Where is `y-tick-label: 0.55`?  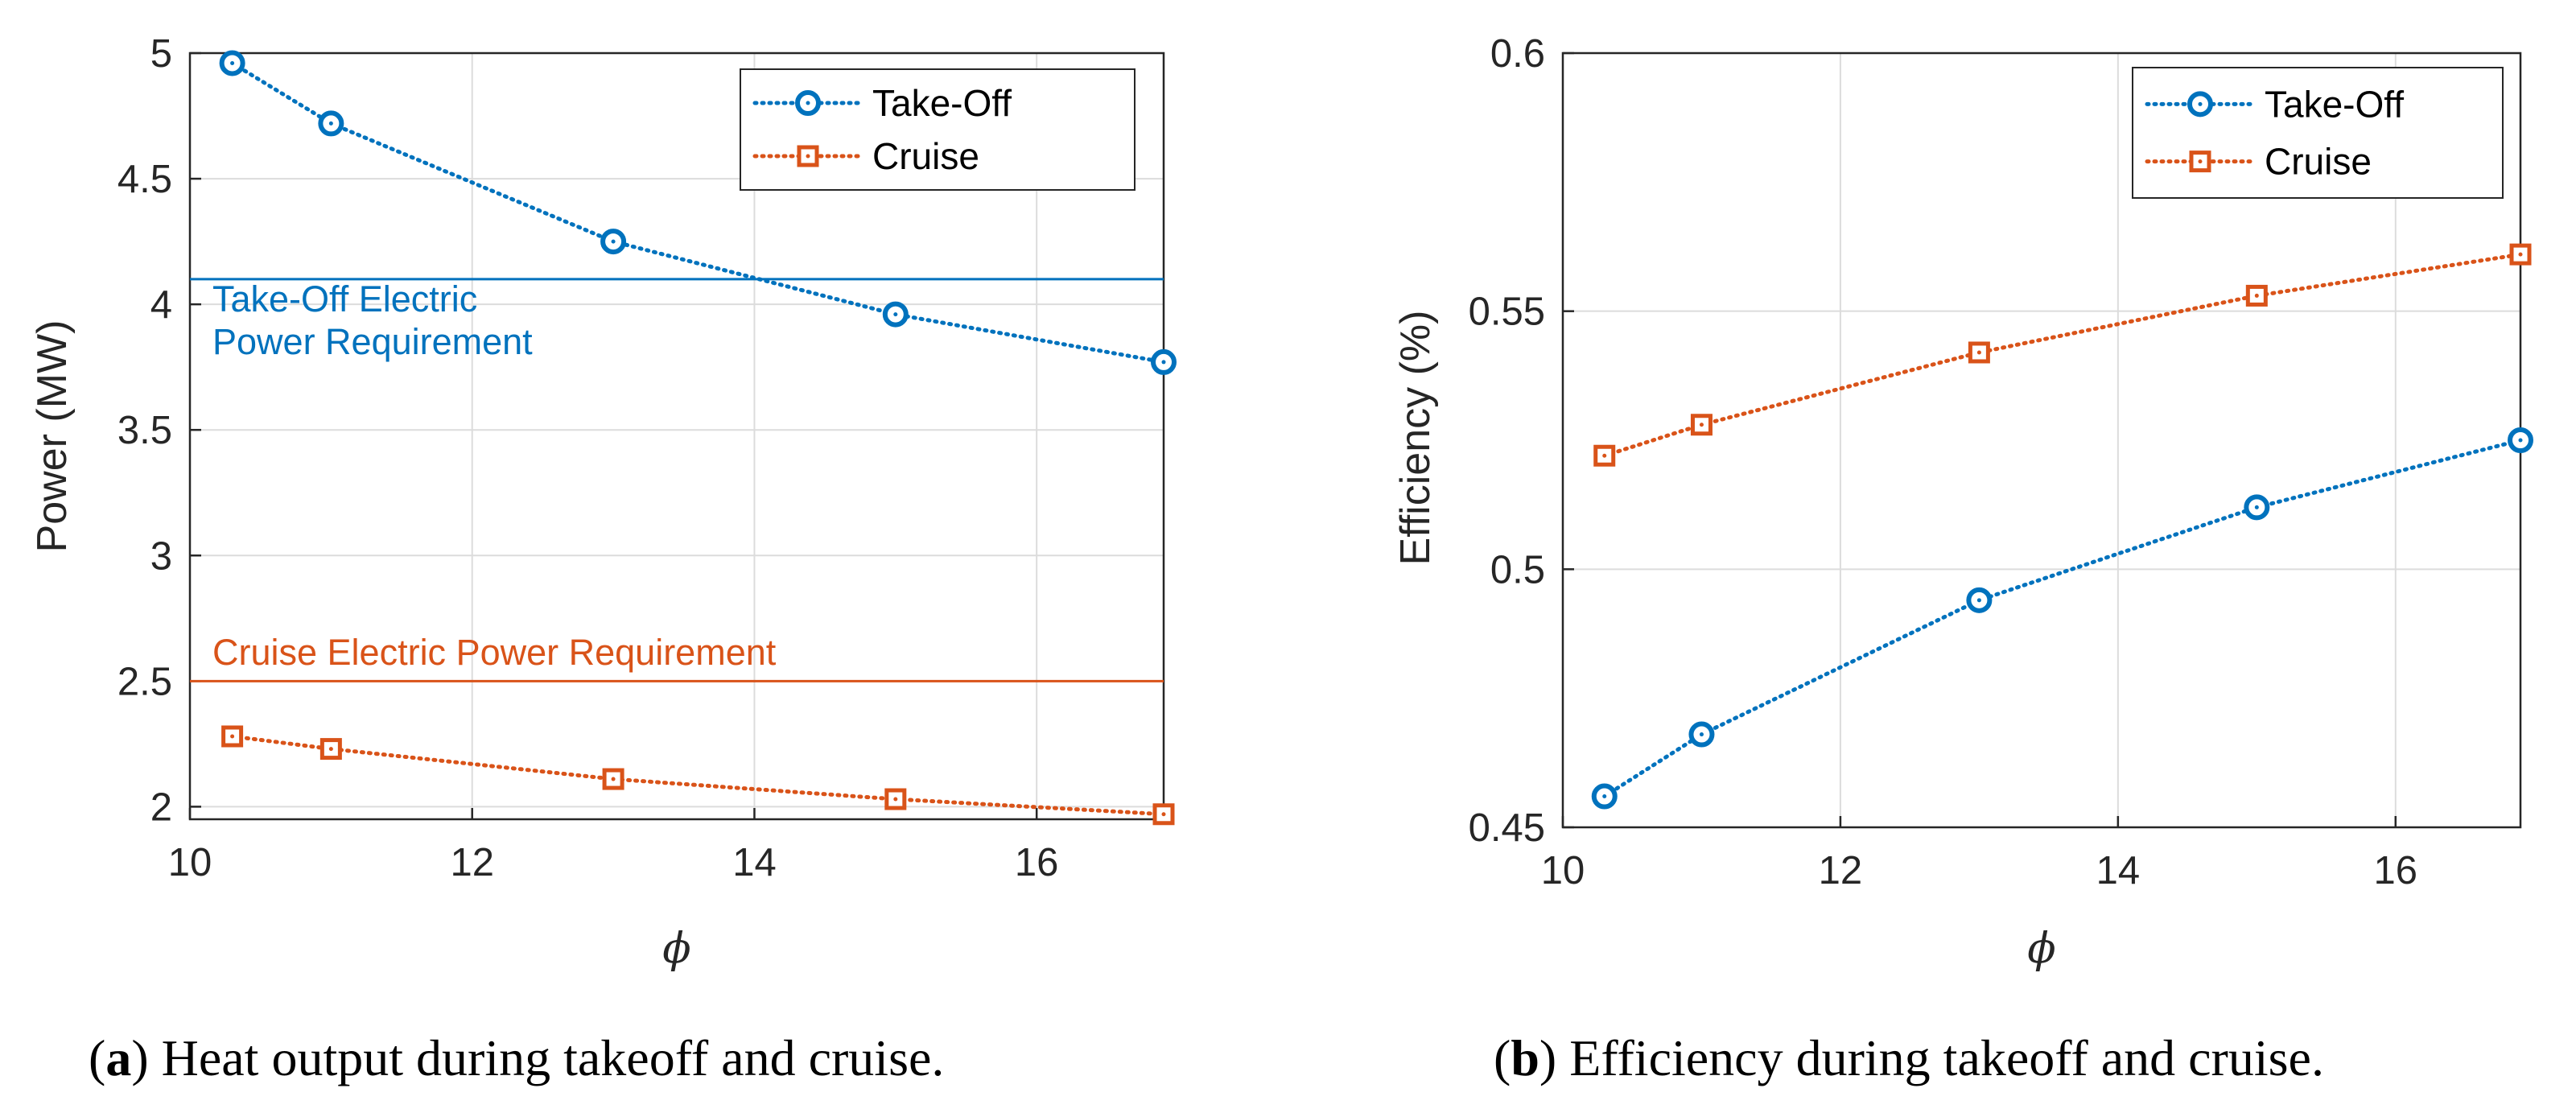
y-tick-label: 0.55 is located at coordinates (1507, 312).